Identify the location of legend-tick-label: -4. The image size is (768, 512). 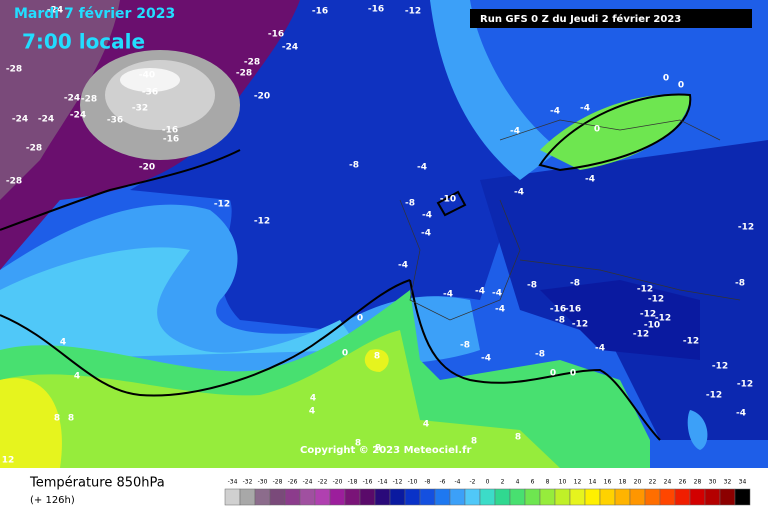
(458, 482).